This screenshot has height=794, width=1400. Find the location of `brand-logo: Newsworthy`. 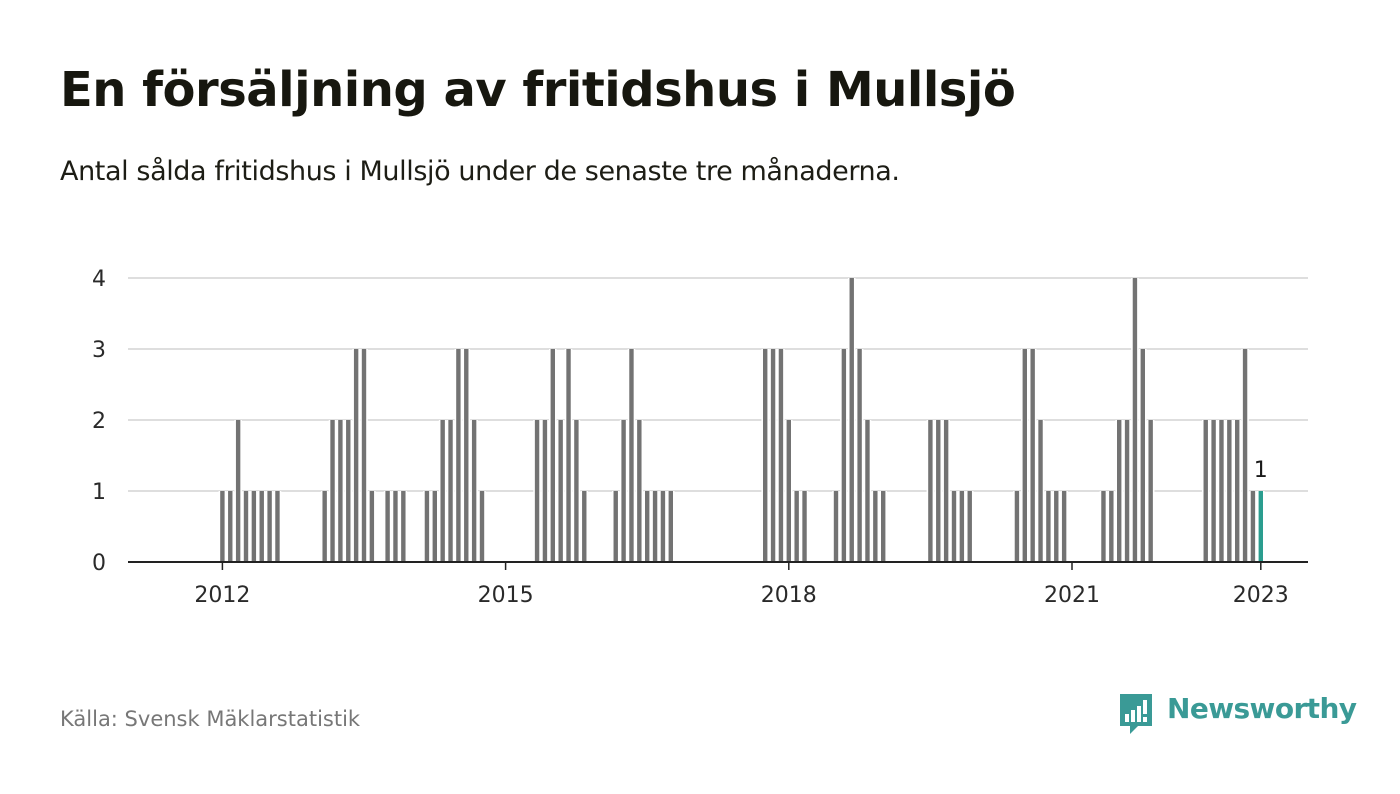

brand-logo: Newsworthy is located at coordinates (1238, 715).